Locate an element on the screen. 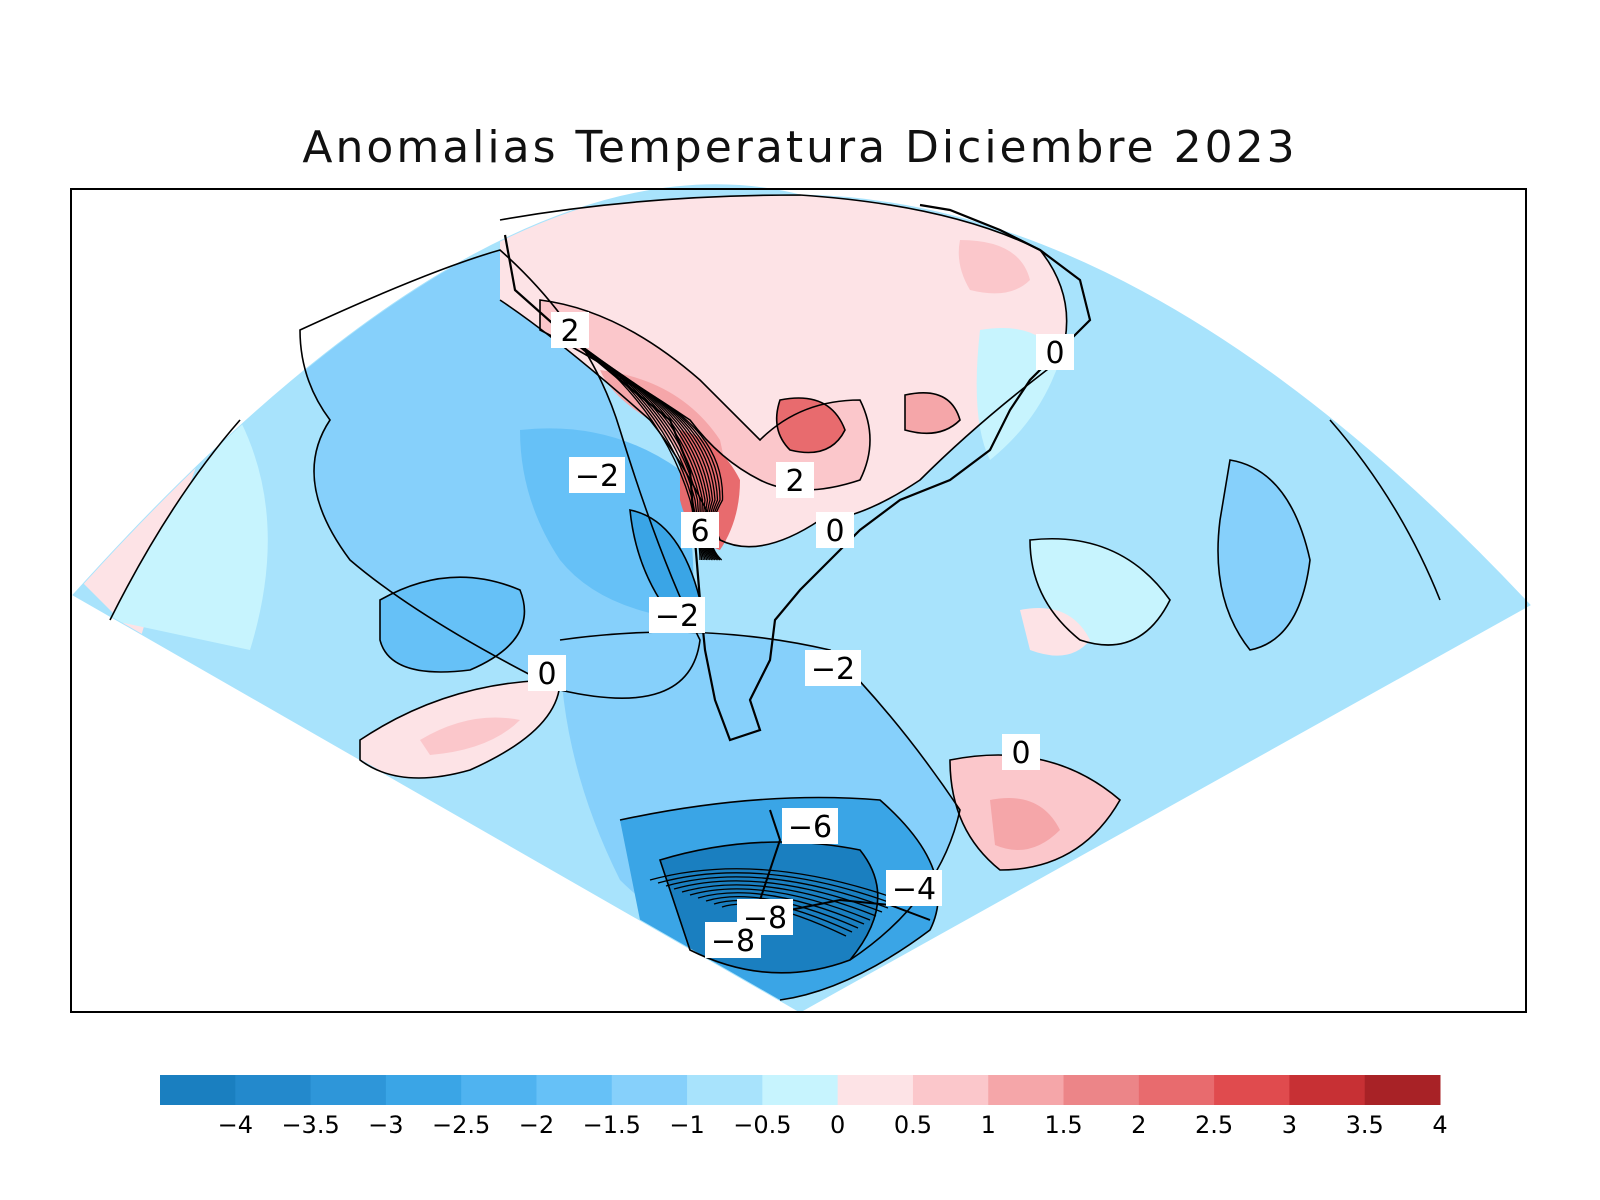 The height and width of the screenshot is (1200, 1600). contour-label: 6 is located at coordinates (700, 530).